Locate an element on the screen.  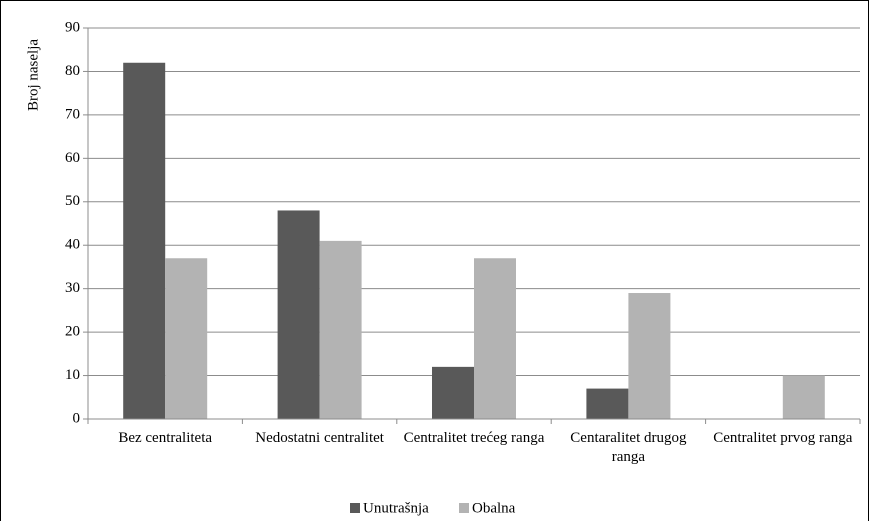
legend-label: Unutrašnja is located at coordinates (396, 508).